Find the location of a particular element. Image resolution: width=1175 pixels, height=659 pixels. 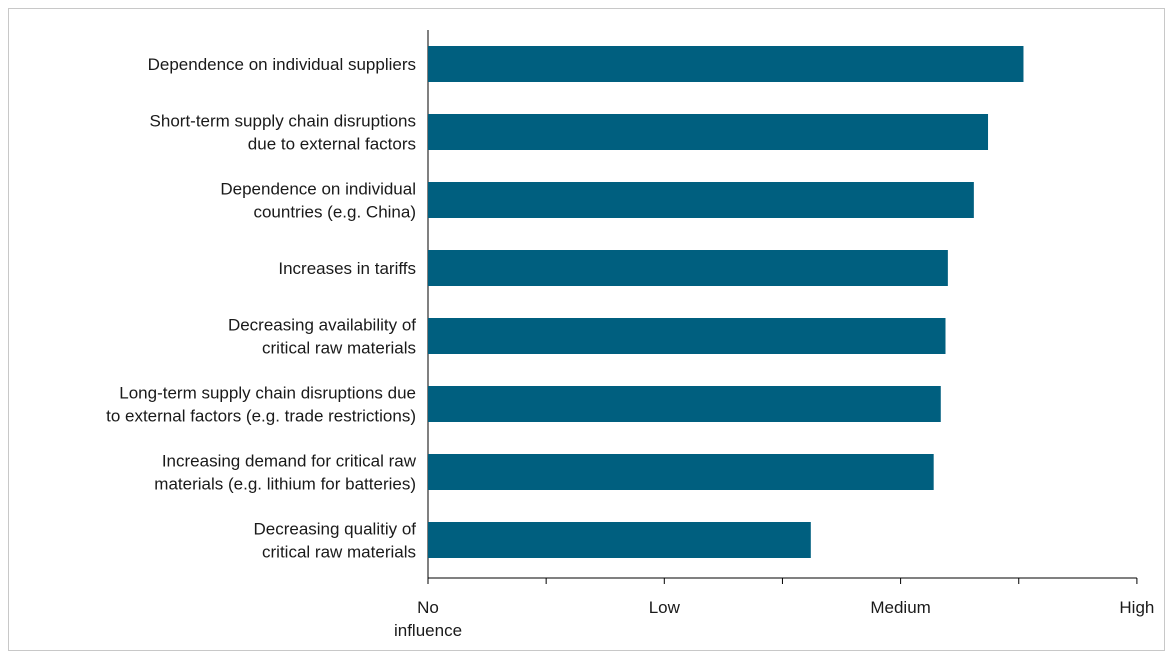

x-tick-label-0-1: influence is located at coordinates (428, 630).